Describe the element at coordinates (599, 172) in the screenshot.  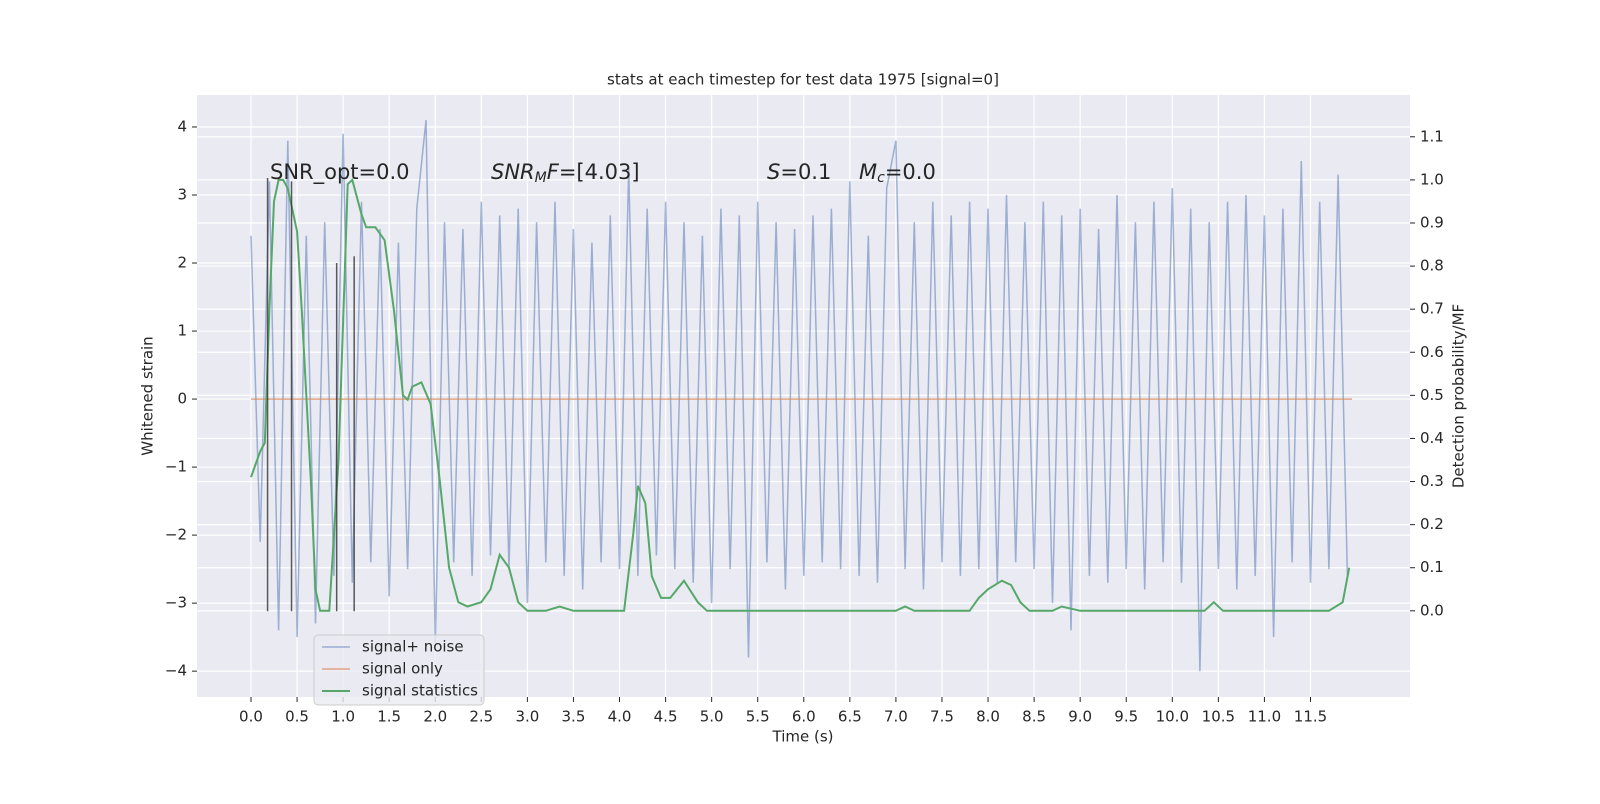
I see `annotation-part: =[4.03]` at that location.